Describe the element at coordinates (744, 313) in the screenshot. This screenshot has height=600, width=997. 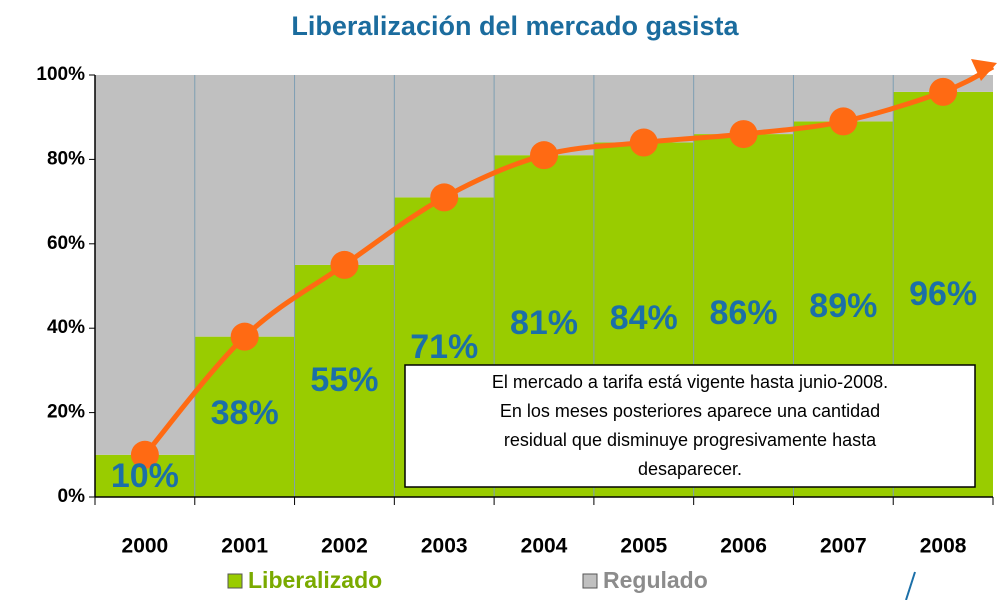
I see `value-label: 86%` at that location.